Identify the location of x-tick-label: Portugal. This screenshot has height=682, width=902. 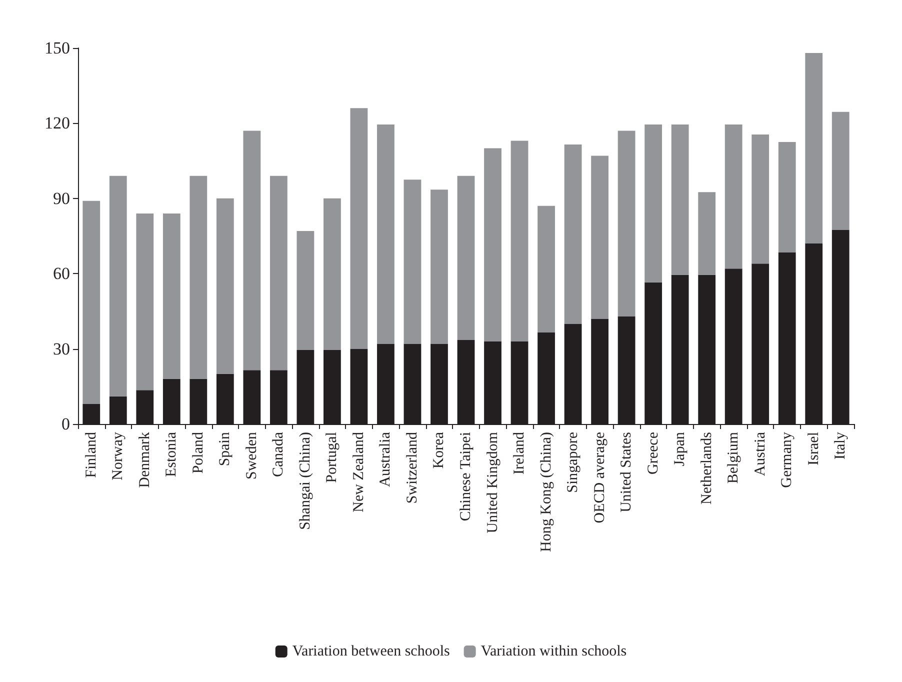
(332, 457).